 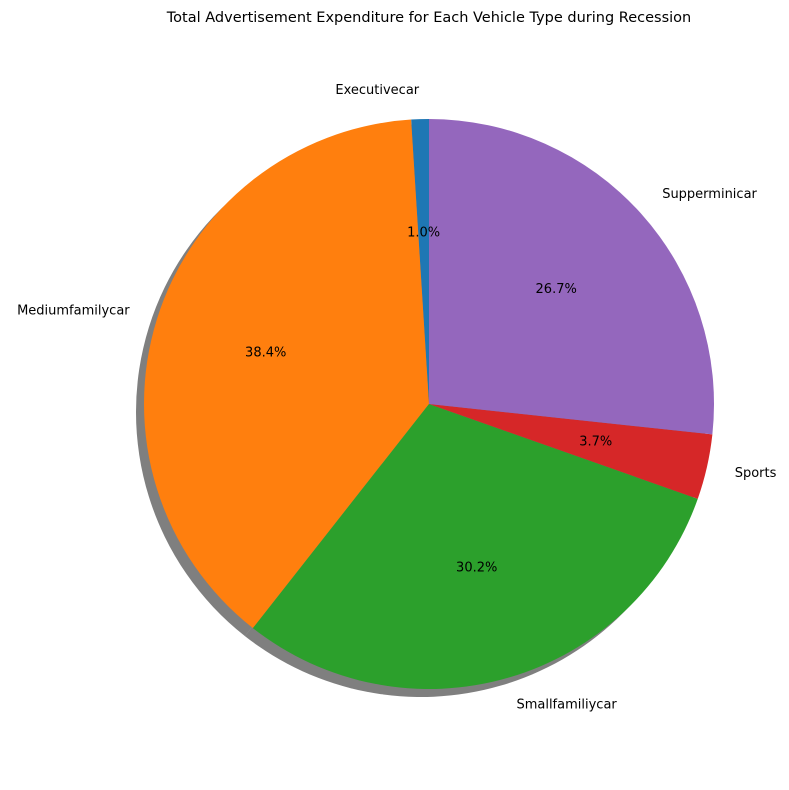 What do you see at coordinates (556, 289) in the screenshot?
I see `pct-label-supperminicar: 26.7%` at bounding box center [556, 289].